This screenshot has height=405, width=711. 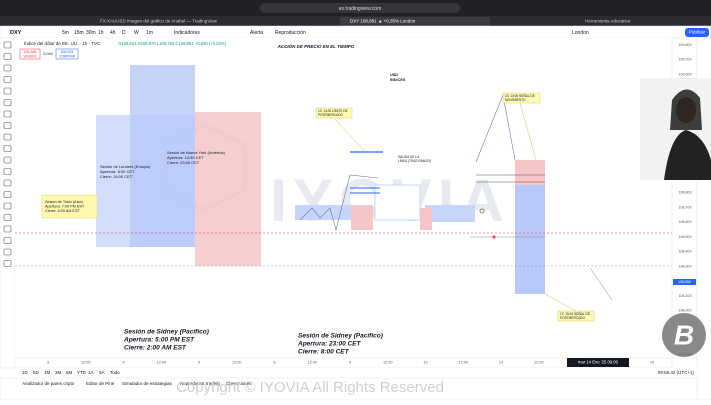 I want to click on bottom-tab: Simulador de estrategias, so click(x=147, y=383).